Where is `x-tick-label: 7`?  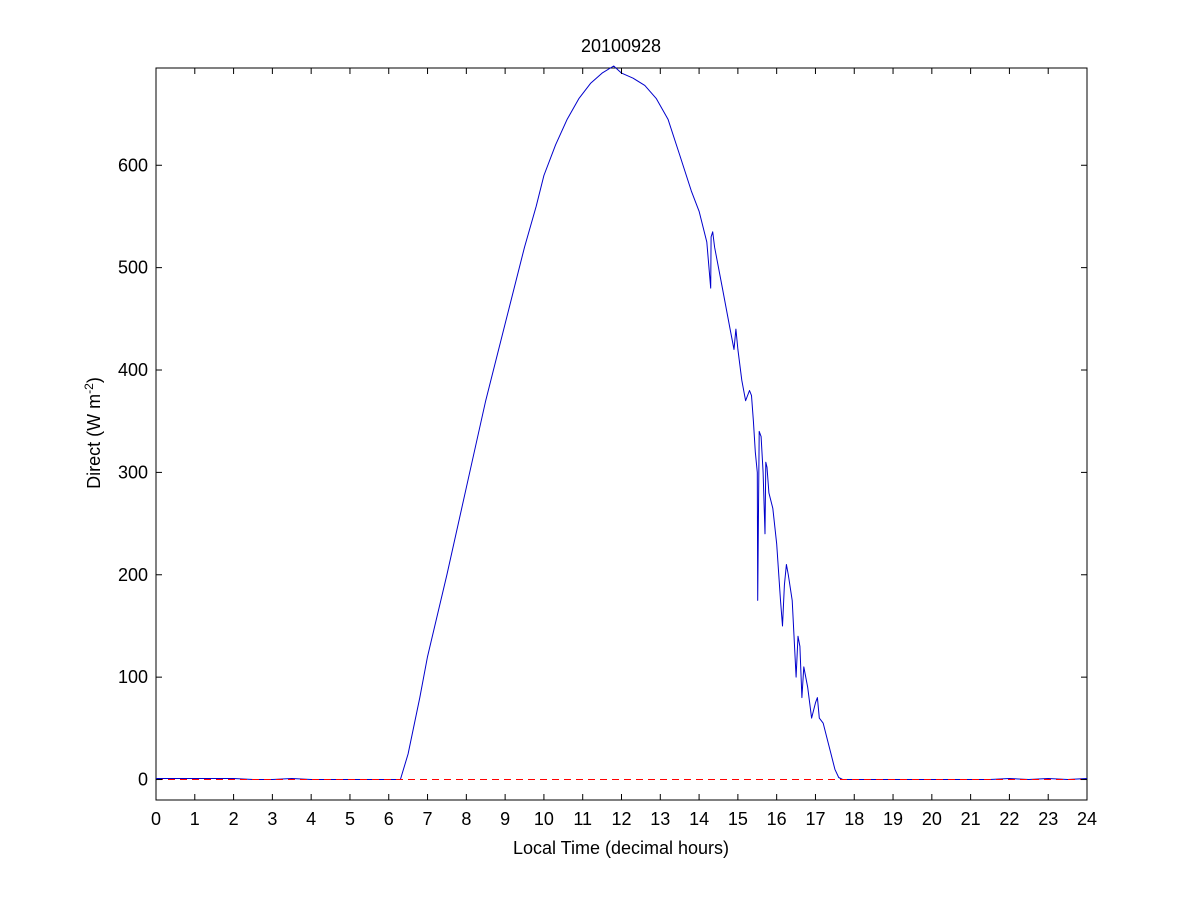
x-tick-label: 7 is located at coordinates (428, 819).